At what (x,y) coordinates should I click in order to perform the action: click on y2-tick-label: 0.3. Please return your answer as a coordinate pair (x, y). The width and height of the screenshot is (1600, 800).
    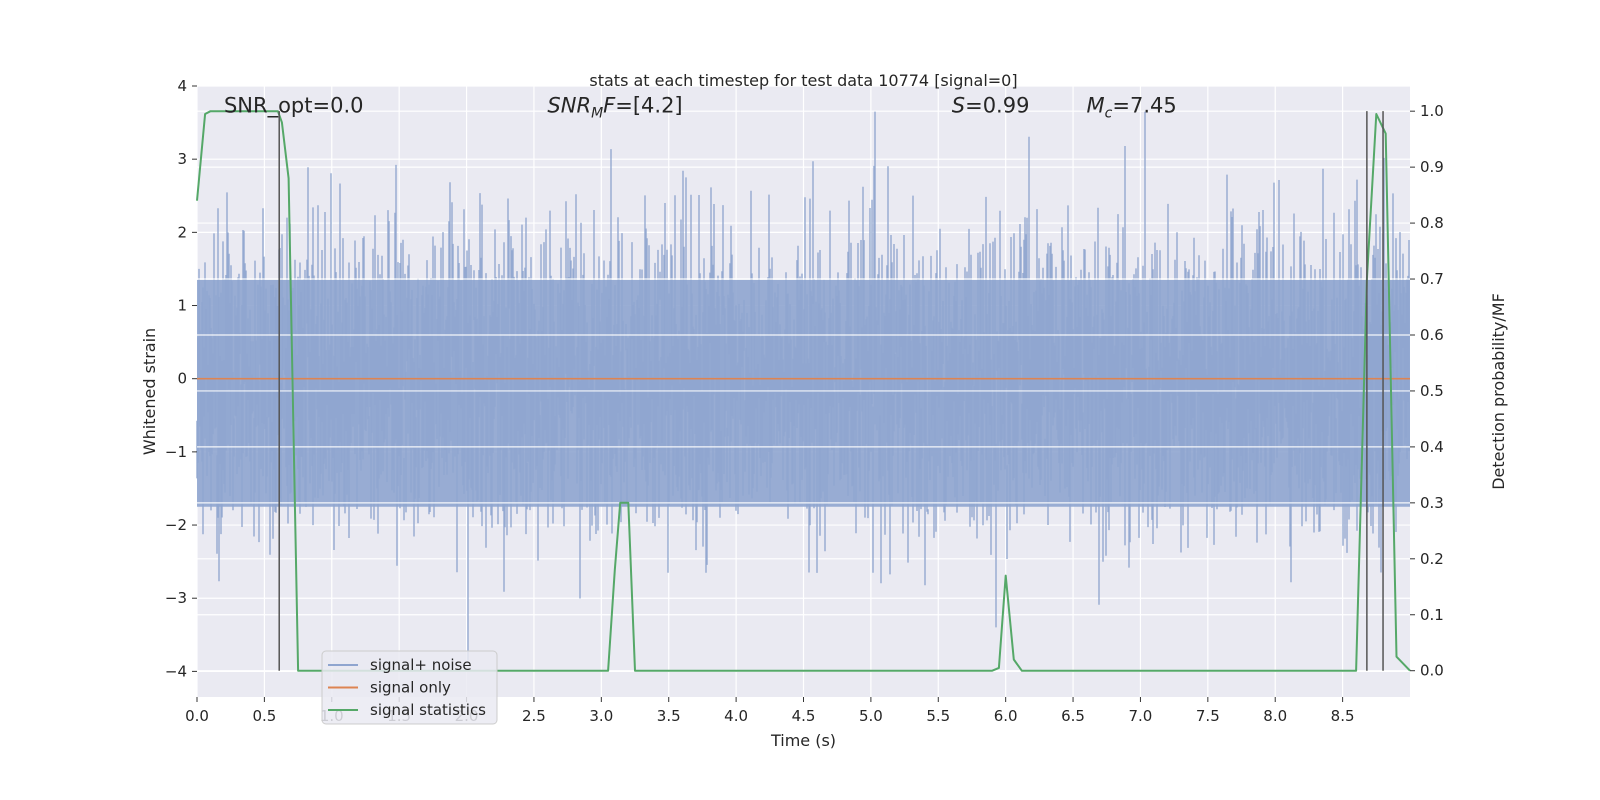
    Looking at the image, I should click on (1432, 503).